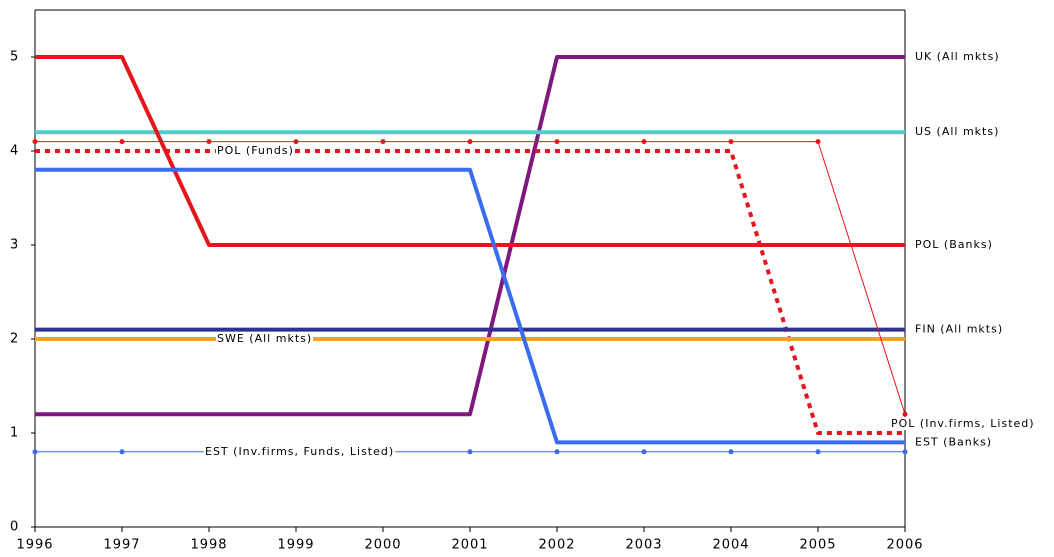 The width and height of the screenshot is (1054, 557). Describe the element at coordinates (208, 545) in the screenshot. I see `x-tick-label: 1998` at that location.